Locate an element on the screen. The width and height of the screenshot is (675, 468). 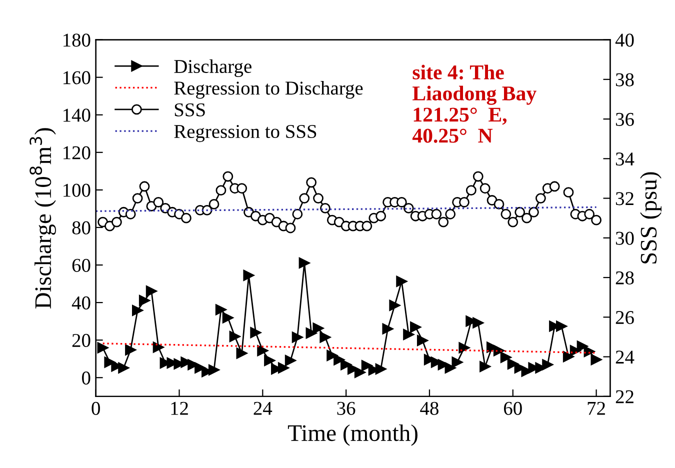
legend-label: SSS is located at coordinates (189, 109).